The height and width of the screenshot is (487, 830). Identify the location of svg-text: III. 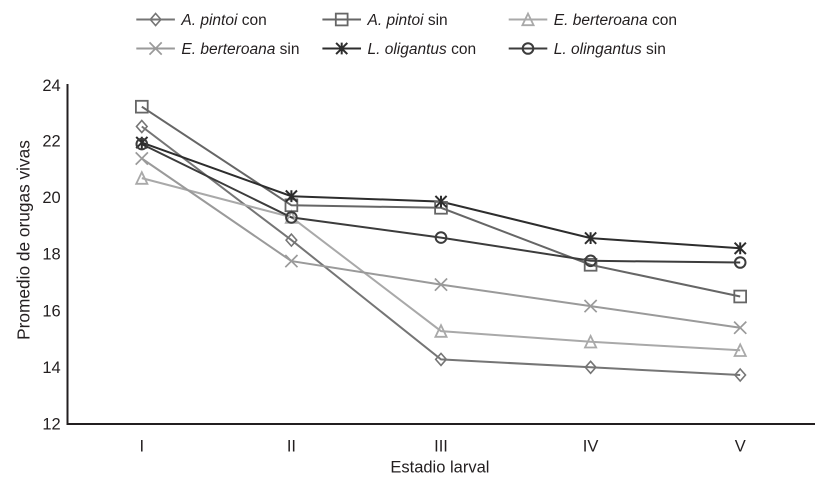
(441, 446).